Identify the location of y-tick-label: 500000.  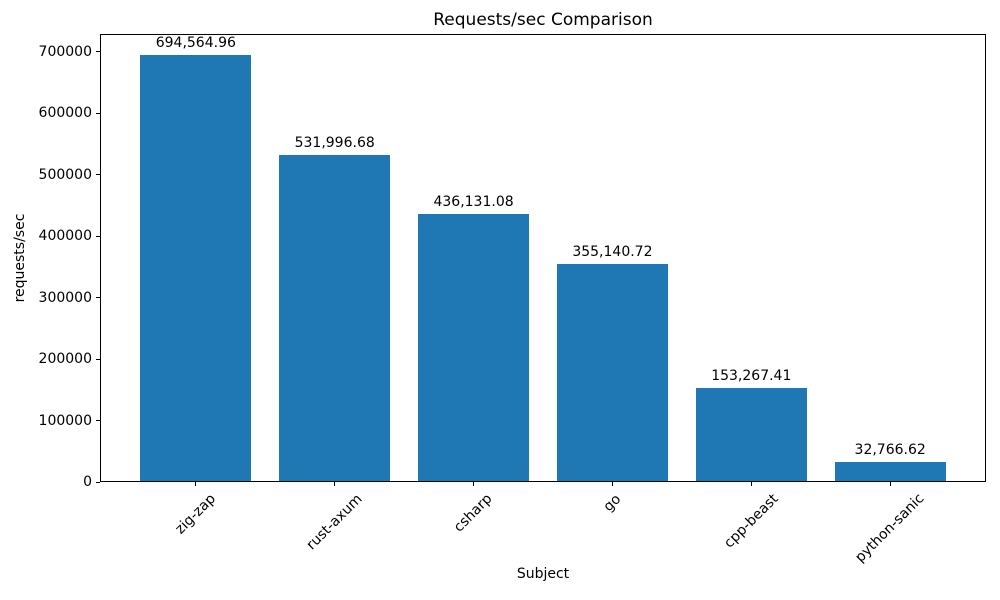
(65, 174).